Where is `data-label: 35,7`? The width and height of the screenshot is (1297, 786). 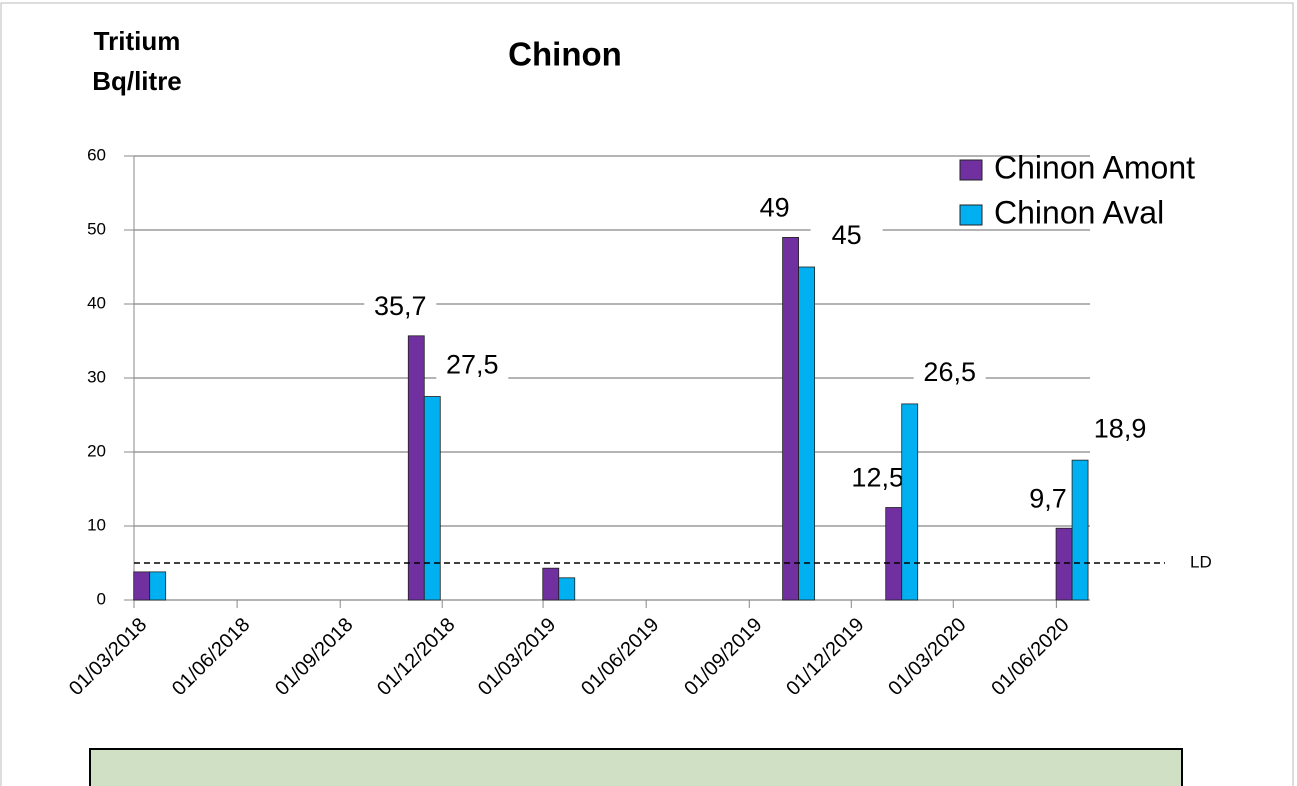 data-label: 35,7 is located at coordinates (400, 306).